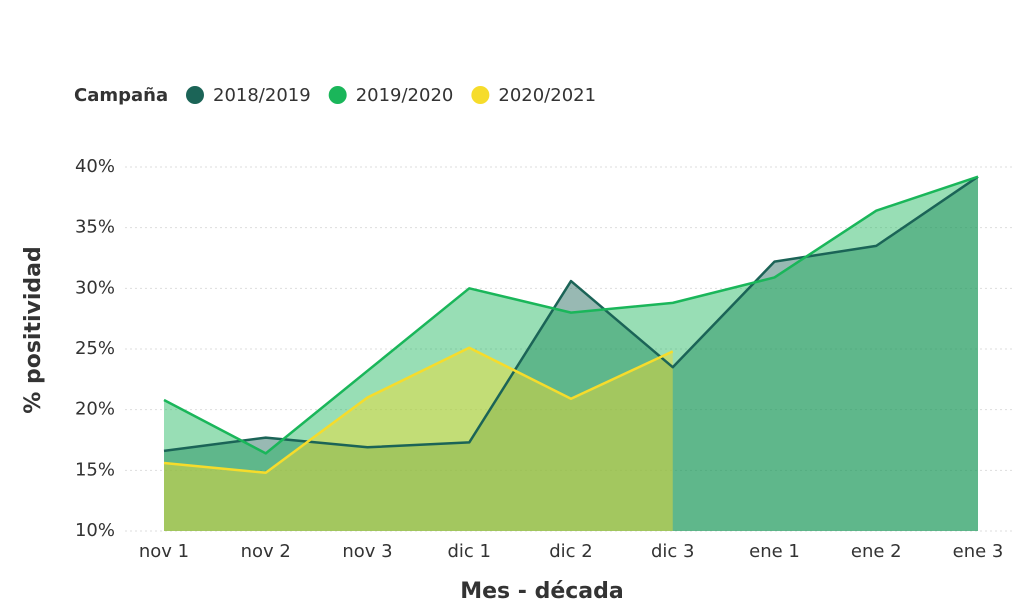  I want to click on line, so click(418, 410).